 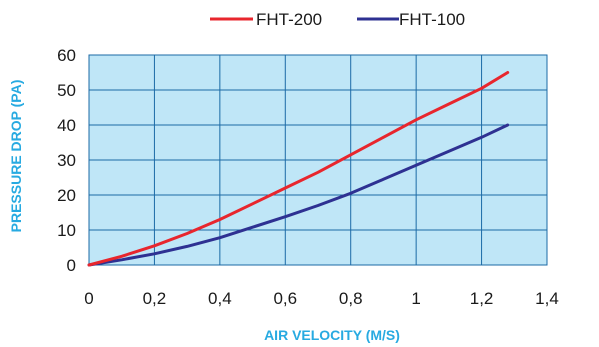 What do you see at coordinates (337, 19) in the screenshot?
I see `legend: FHT-200 FHT-100` at bounding box center [337, 19].